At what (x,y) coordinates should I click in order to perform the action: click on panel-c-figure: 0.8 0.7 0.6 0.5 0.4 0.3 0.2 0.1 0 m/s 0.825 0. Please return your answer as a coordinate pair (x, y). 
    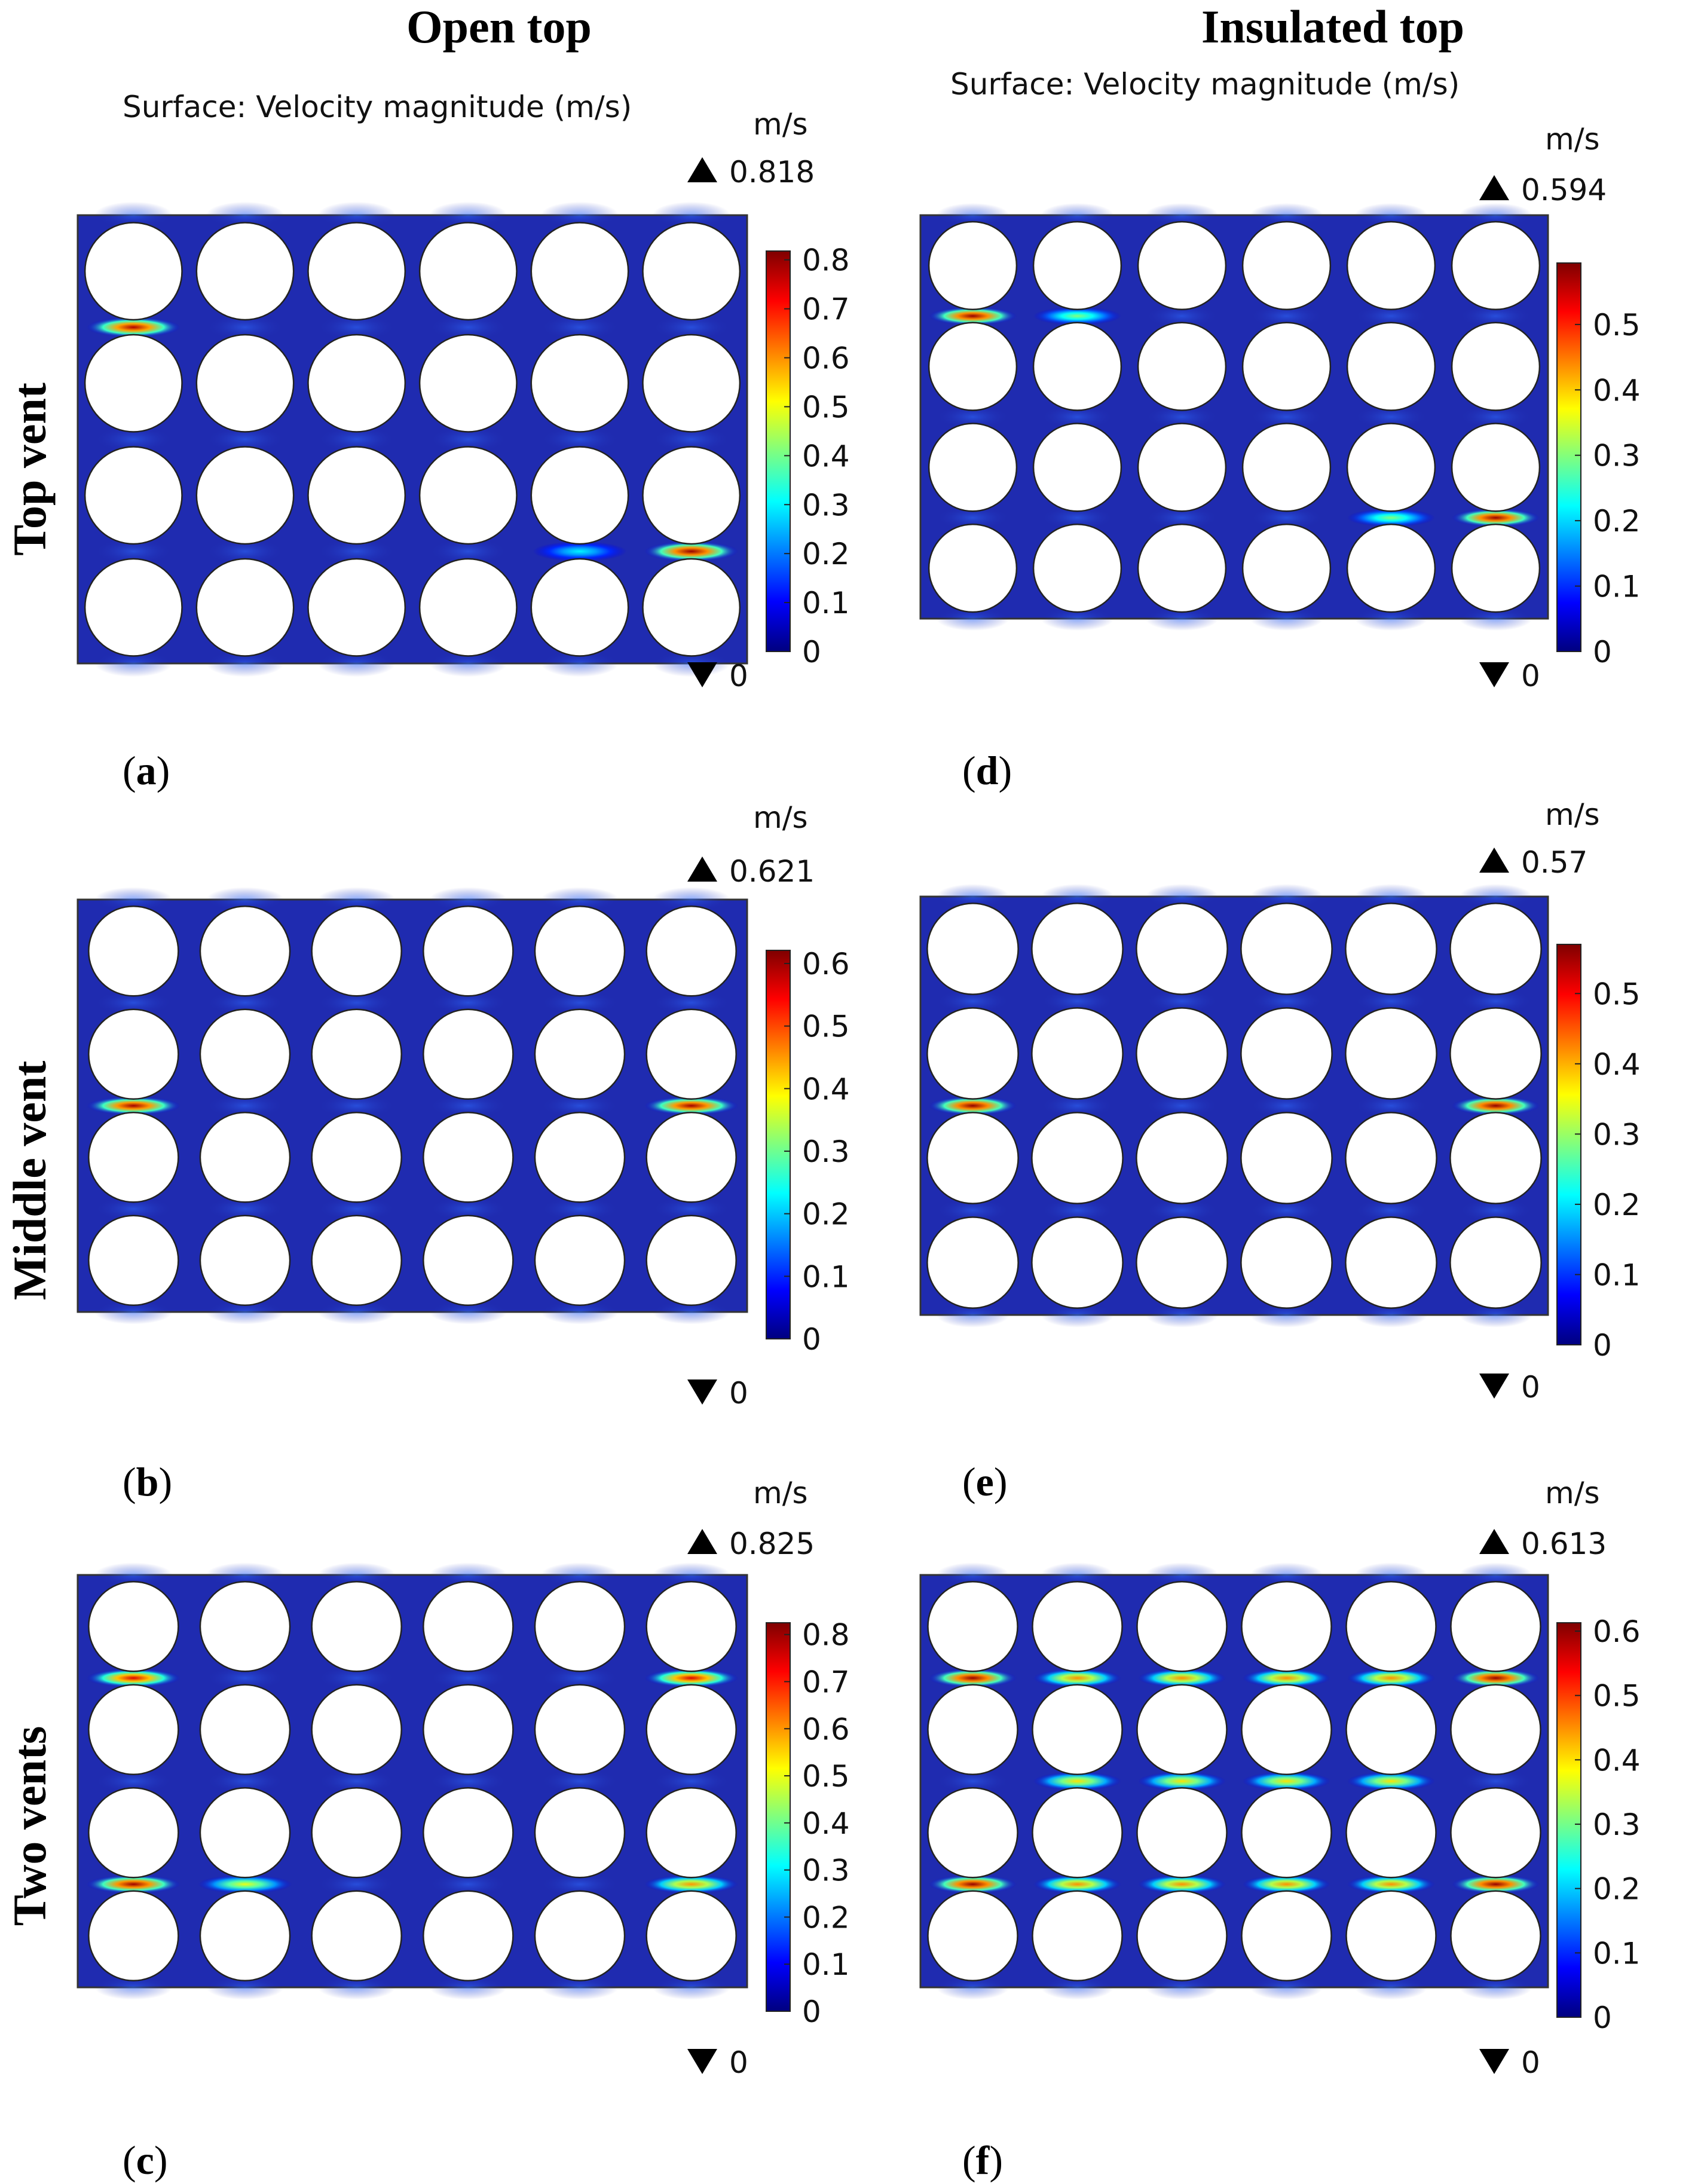
    Looking at the image, I should click on (463, 1778).